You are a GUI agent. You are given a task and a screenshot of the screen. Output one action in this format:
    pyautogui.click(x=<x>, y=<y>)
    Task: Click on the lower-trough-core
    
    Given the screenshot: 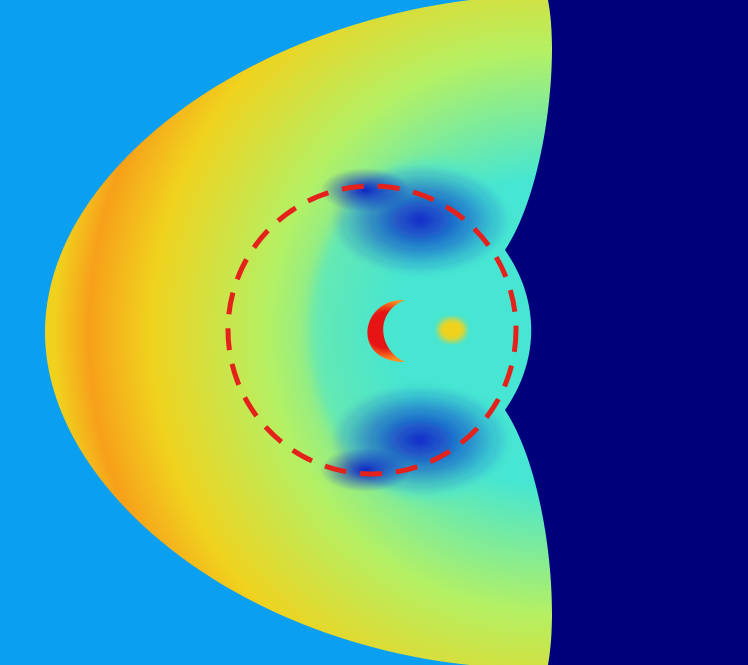 What is the action you would take?
    pyautogui.click(x=365, y=470)
    